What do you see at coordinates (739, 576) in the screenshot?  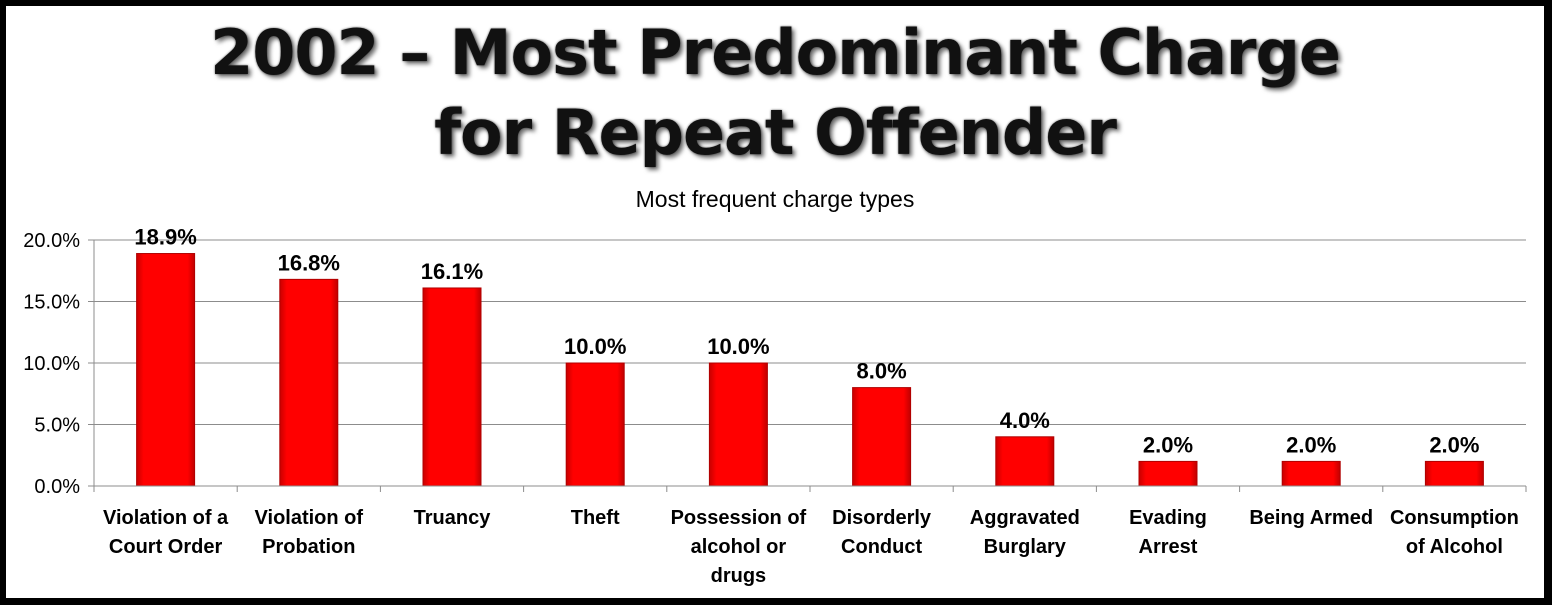 I see `category-label: drugs` at bounding box center [739, 576].